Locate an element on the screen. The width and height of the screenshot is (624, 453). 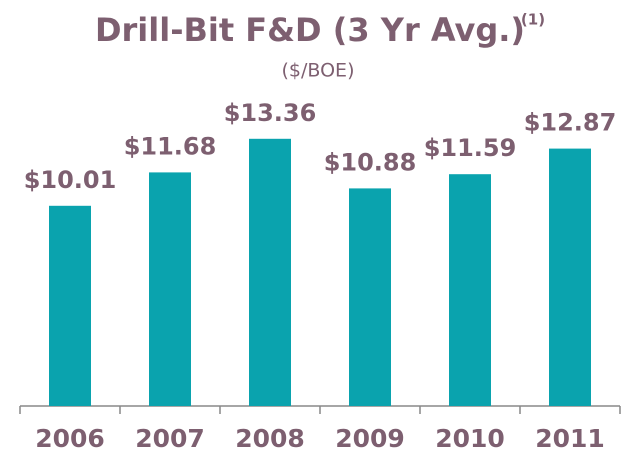
data-label: $12.87 is located at coordinates (570, 123).